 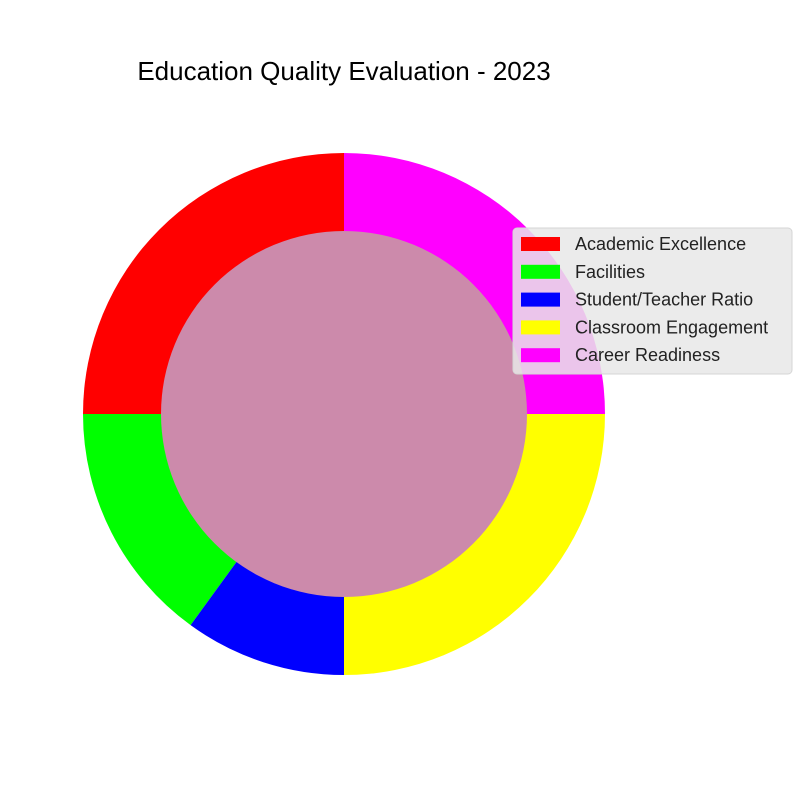 What do you see at coordinates (660, 244) in the screenshot?
I see `legend-label-academic-excellence: Academic Excellence` at bounding box center [660, 244].